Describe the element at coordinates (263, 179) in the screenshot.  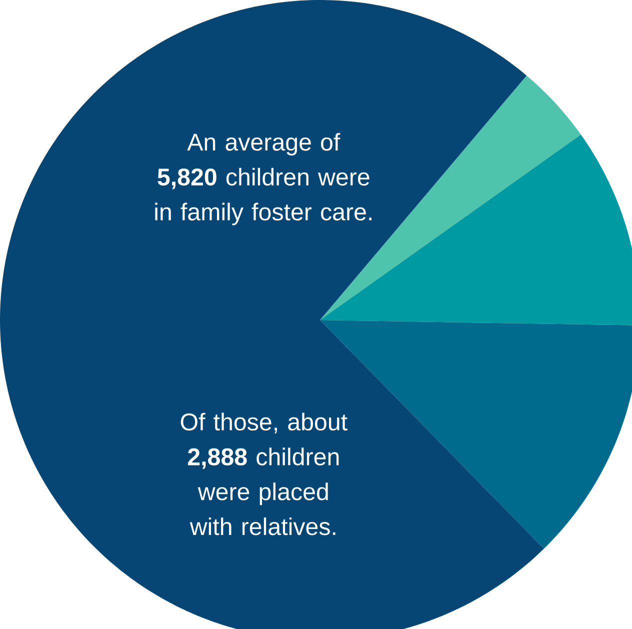
I see `text: An average of 5,820 children were in family foster care.` at that location.